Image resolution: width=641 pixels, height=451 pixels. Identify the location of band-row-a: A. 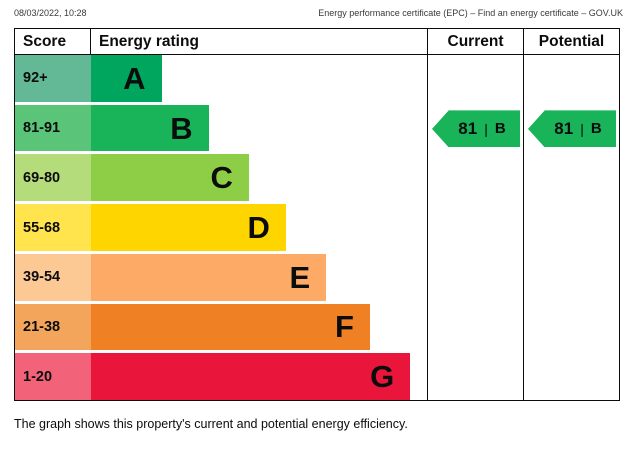
(259, 80).